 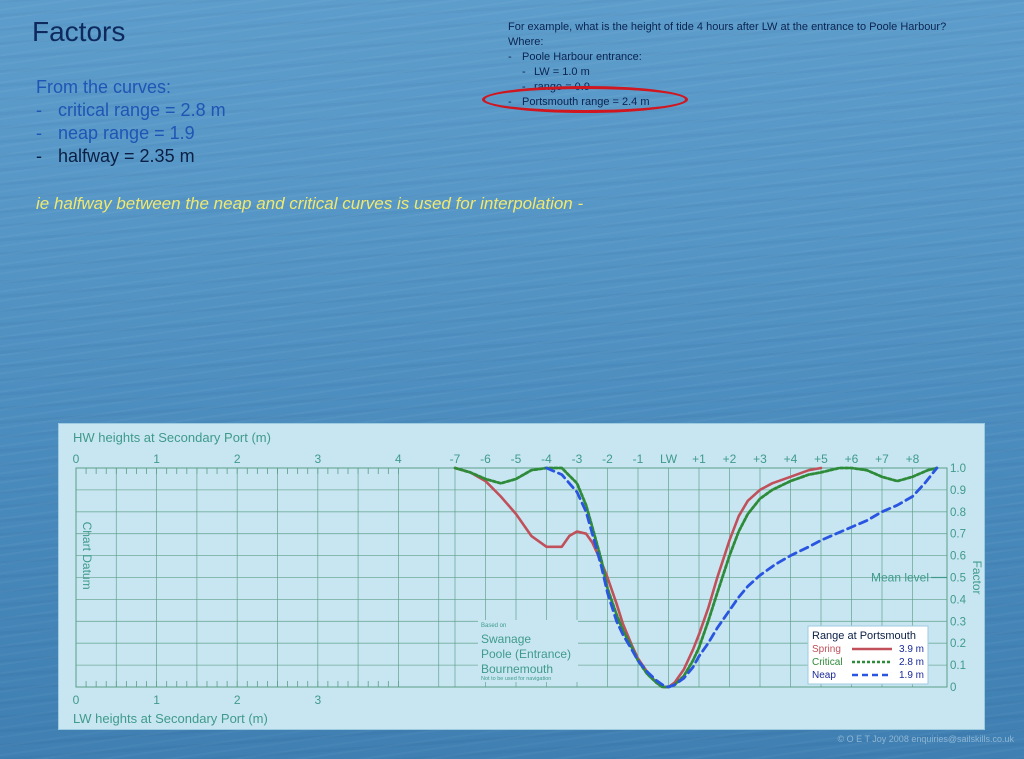 I want to click on mean-level-label: Mean level, so click(x=900, y=578).